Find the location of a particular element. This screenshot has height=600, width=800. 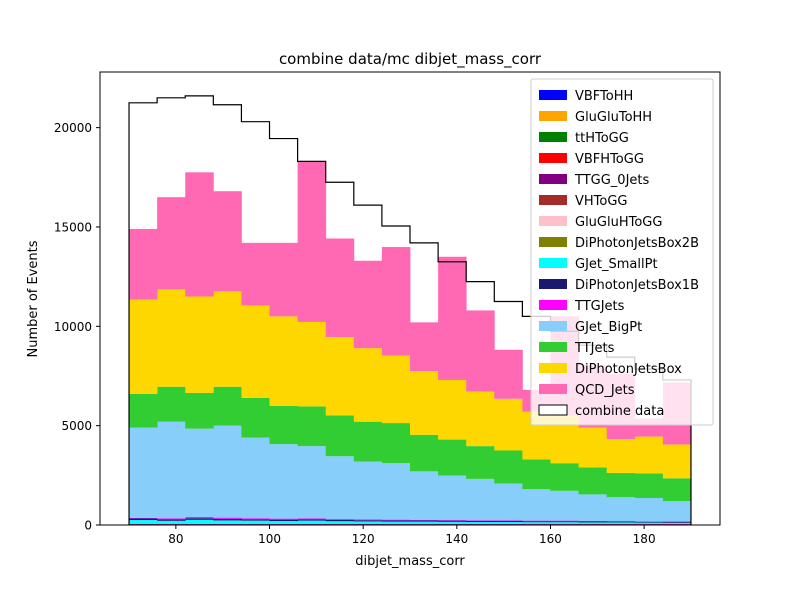

x-tick-label: 100 is located at coordinates (269, 539).